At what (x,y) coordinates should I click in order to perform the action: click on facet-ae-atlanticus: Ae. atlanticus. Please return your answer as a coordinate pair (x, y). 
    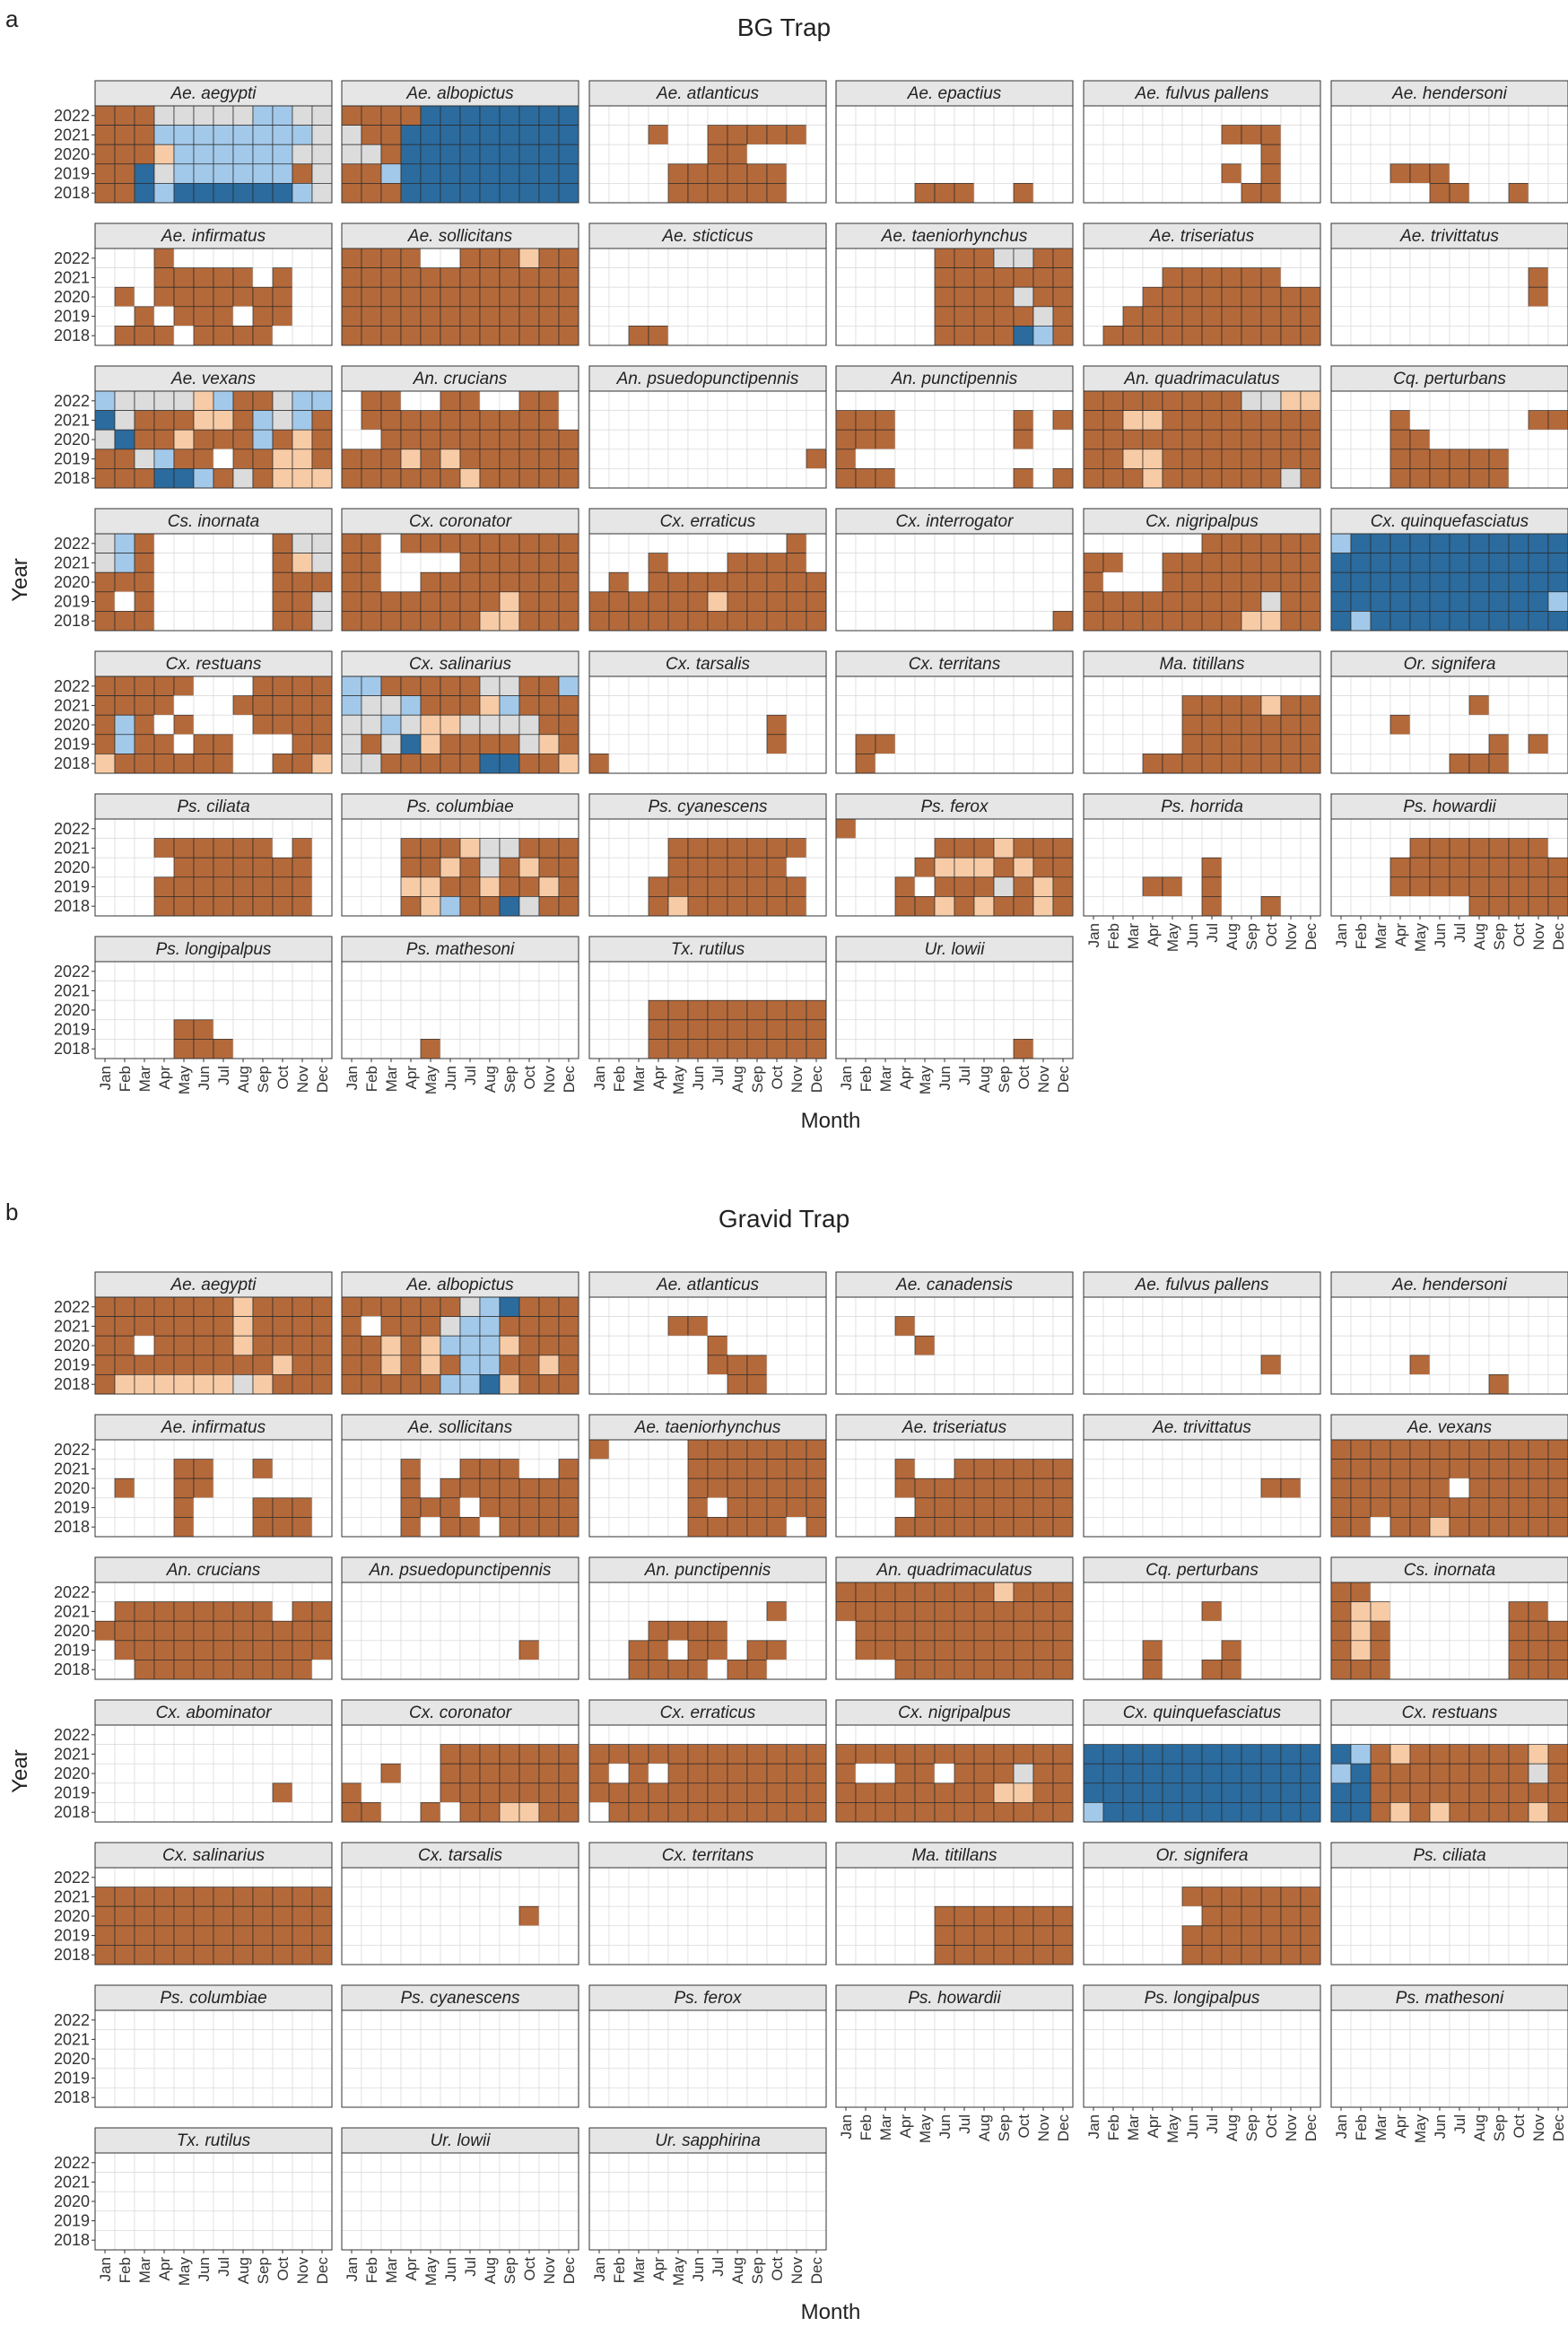
    Looking at the image, I should click on (708, 142).